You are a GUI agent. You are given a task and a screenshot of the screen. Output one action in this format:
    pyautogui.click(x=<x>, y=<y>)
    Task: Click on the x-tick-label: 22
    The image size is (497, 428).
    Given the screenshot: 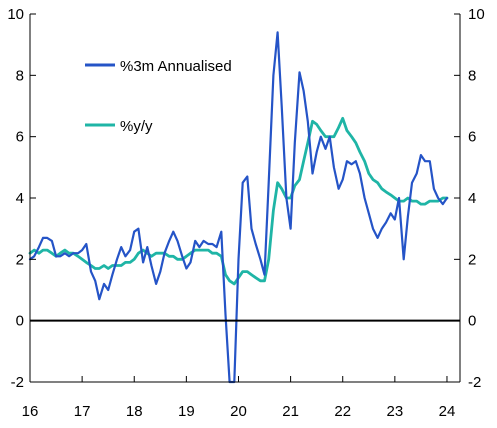 What is the action you would take?
    pyautogui.click(x=342, y=411)
    